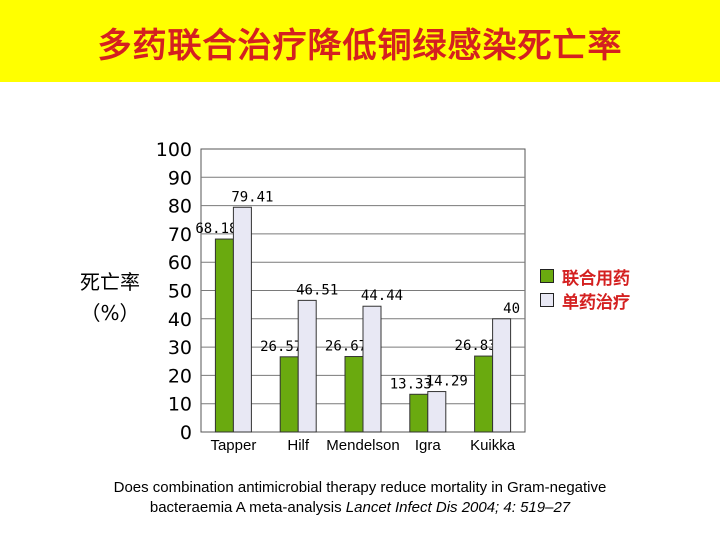 This screenshot has width=720, height=540. I want to click on data-label: 79.41, so click(252, 197).